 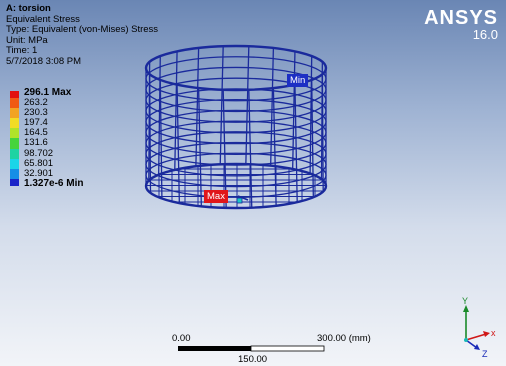 I want to click on result-type: Type: Equivalent (von-Mises) Stress, so click(x=82, y=30).